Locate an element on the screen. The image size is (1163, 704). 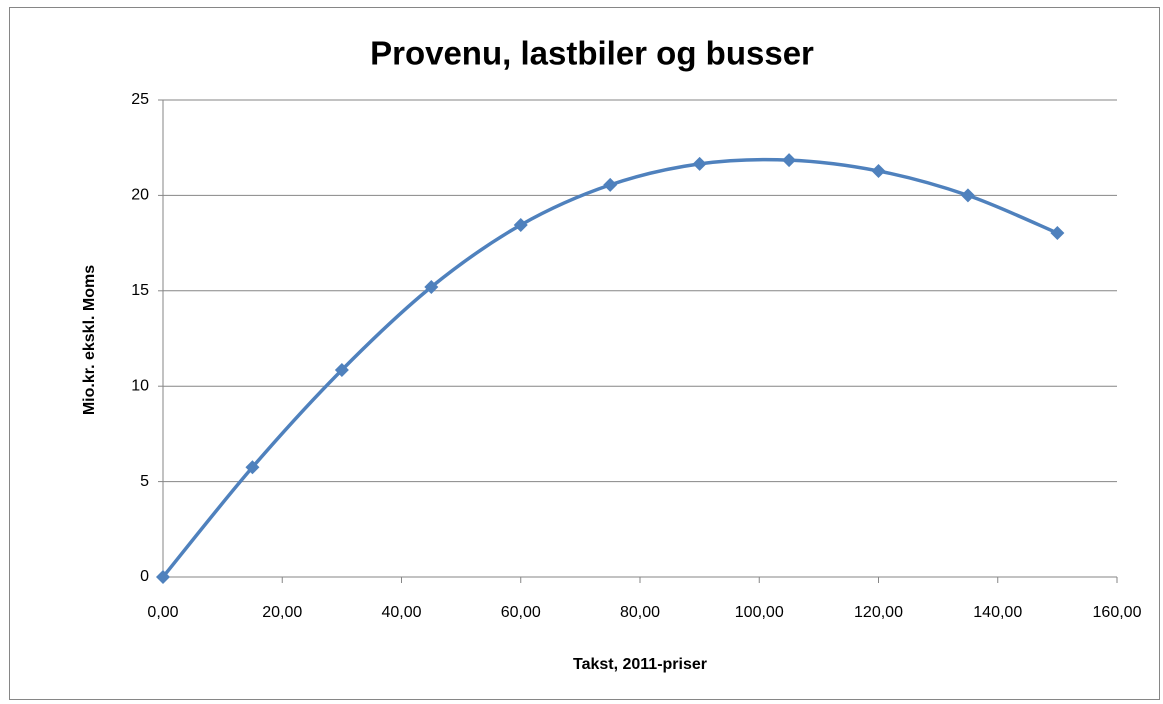
chart-title: Provenu, lastbiler og busser is located at coordinates (592, 53).